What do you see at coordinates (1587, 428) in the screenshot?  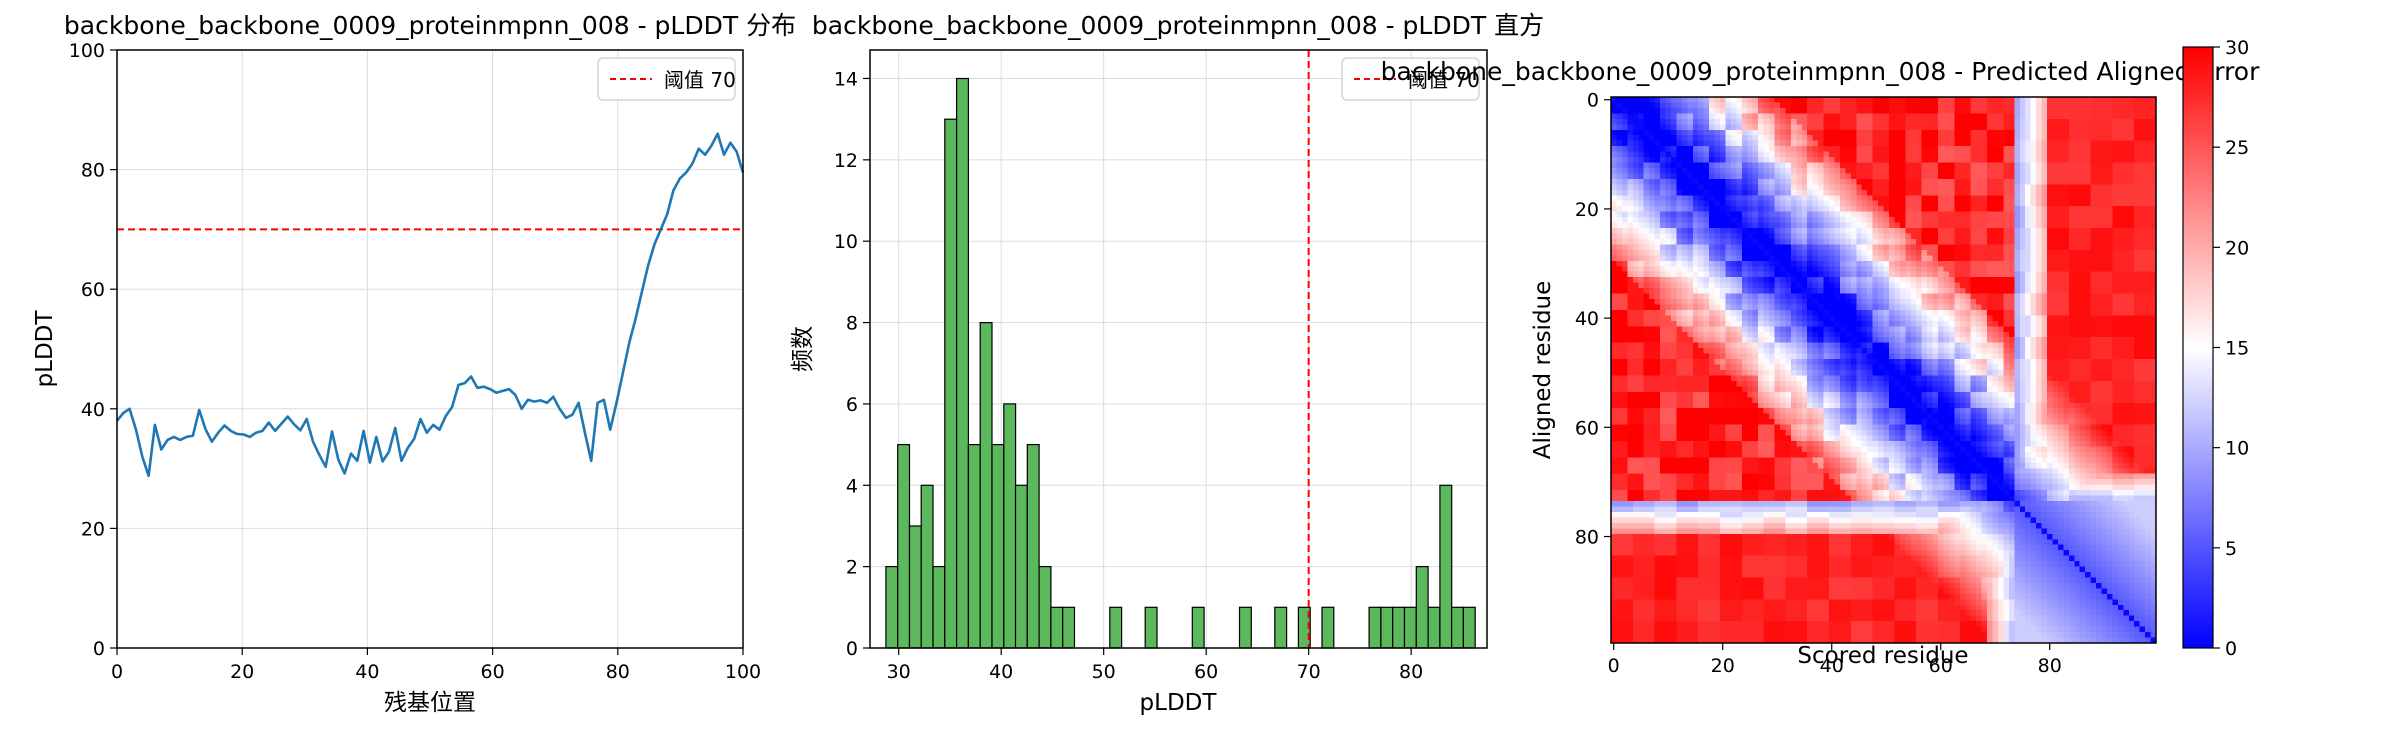 I see `pae-ytick-label: 60` at bounding box center [1587, 428].